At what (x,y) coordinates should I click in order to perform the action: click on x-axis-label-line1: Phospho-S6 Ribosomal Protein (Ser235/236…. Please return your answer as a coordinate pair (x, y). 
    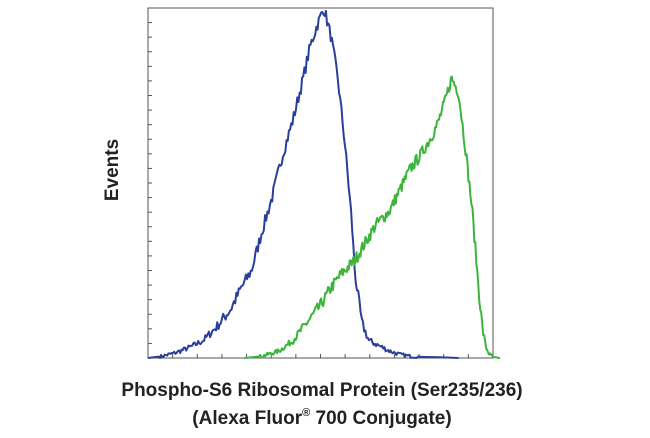
    Looking at the image, I should click on (321, 390).